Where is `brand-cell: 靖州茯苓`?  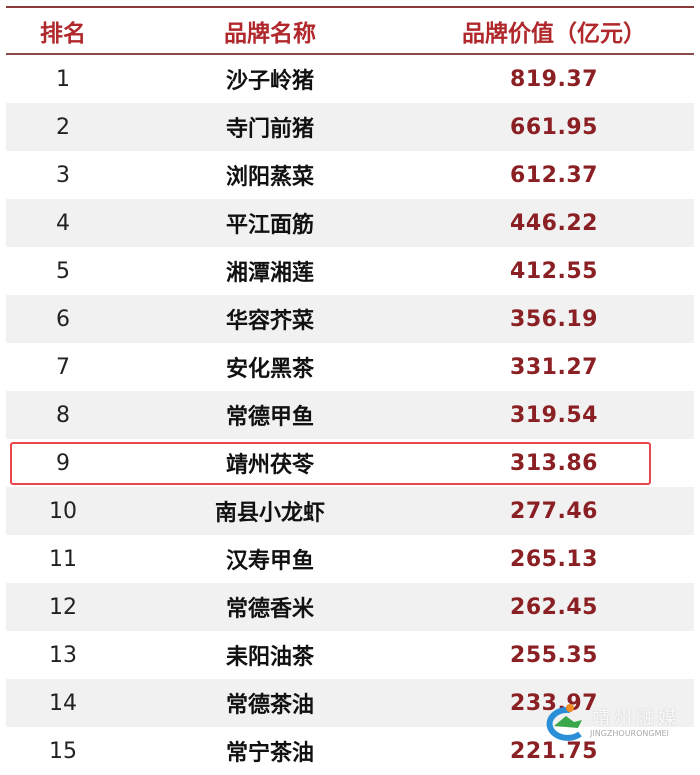 brand-cell: 靖州茯苓 is located at coordinates (269, 465).